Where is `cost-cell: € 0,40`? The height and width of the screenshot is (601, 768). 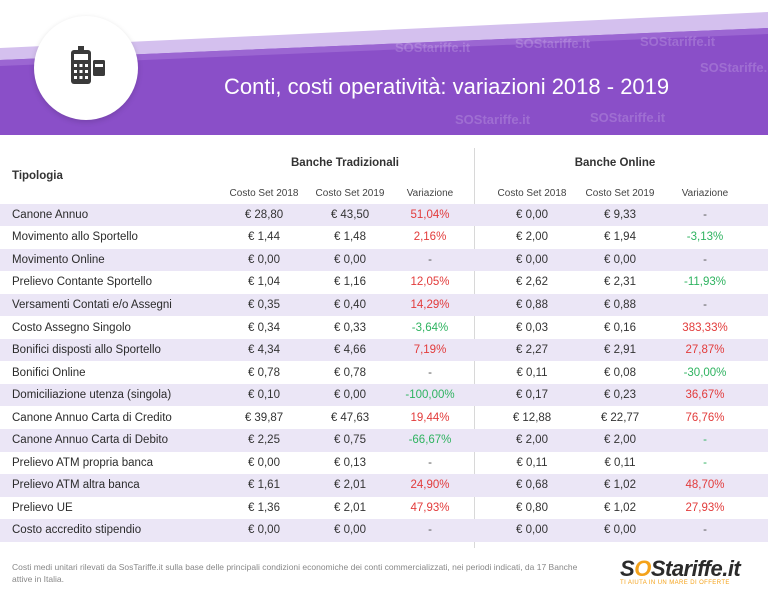 cost-cell: € 0,40 is located at coordinates (350, 304).